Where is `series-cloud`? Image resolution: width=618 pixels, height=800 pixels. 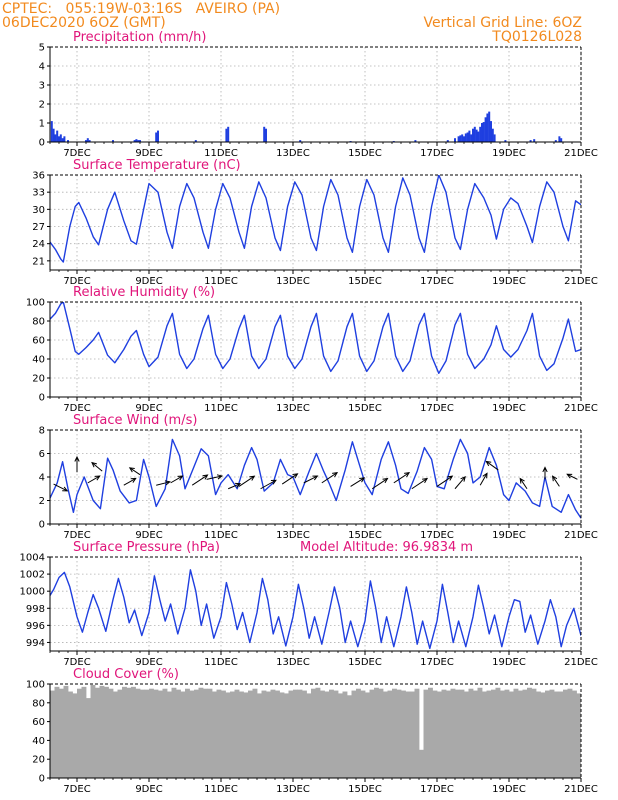
series-cloud is located at coordinates (315, 731).